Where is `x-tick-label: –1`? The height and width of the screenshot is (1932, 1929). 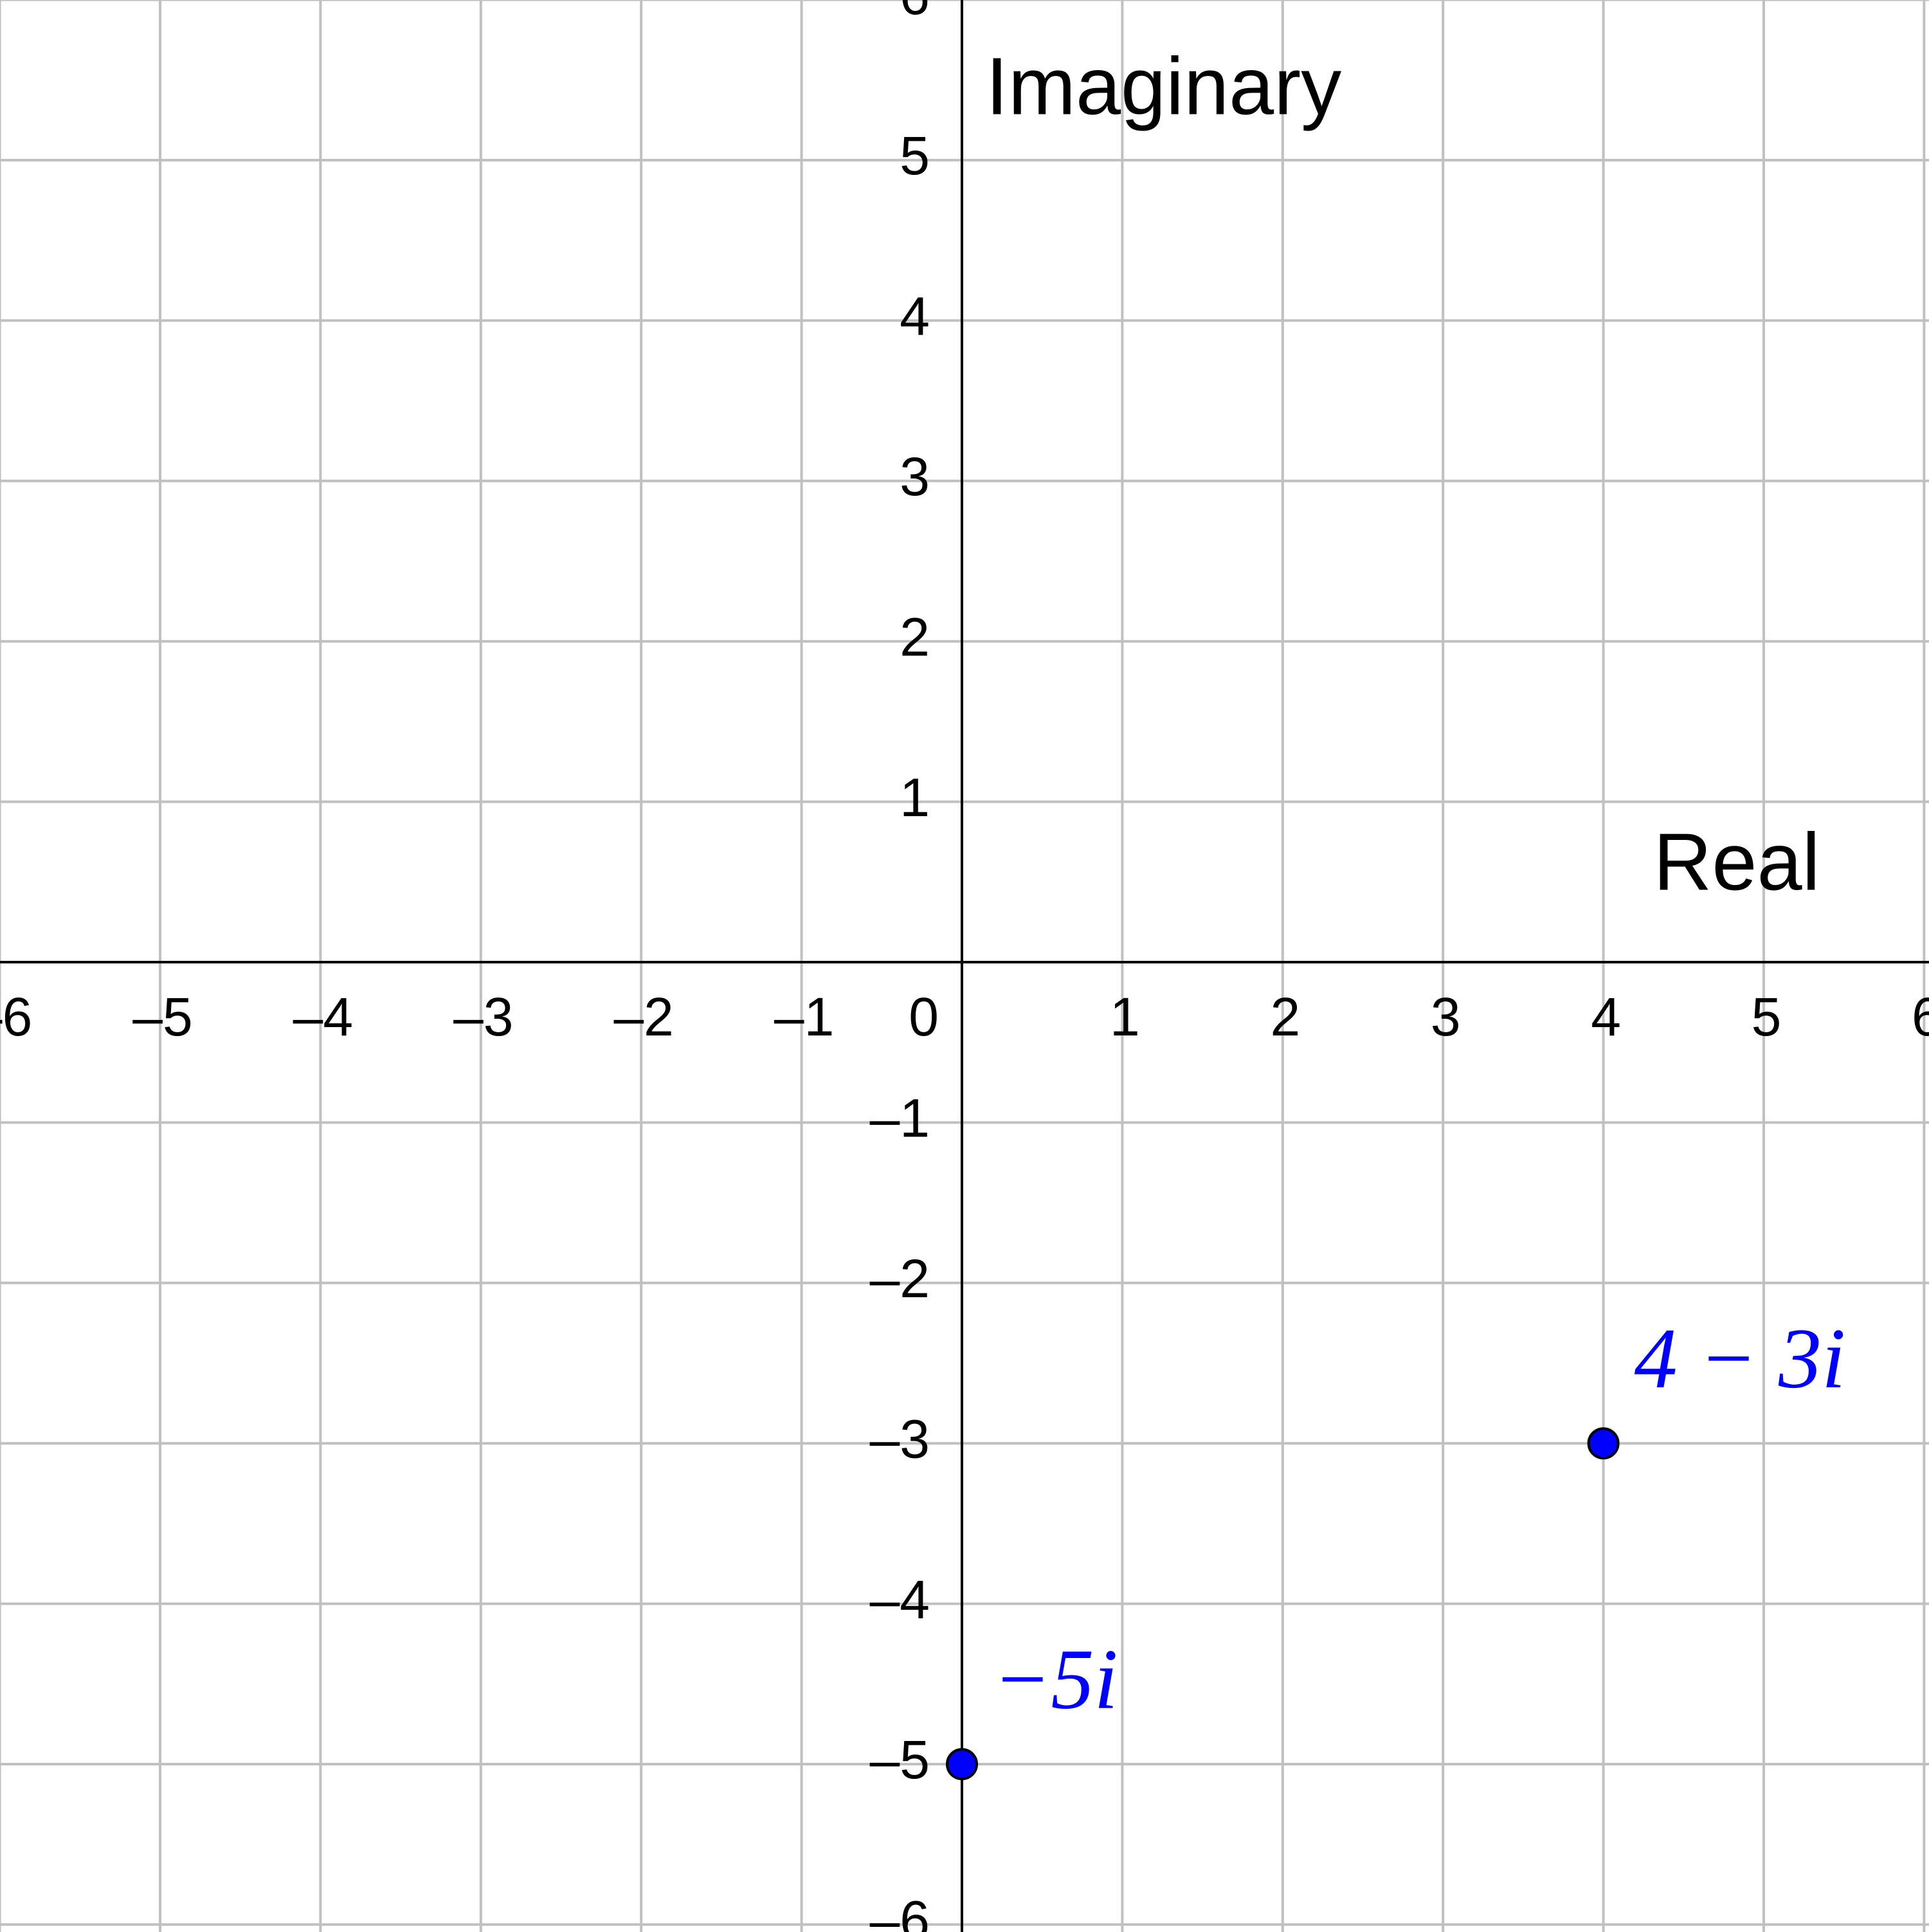
x-tick-label: –1 is located at coordinates (804, 1017).